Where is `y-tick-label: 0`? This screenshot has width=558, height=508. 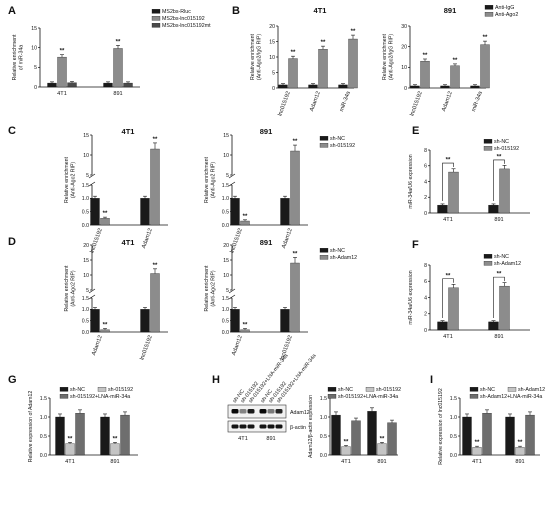 y-tick-label: 0 is located at coordinates (273, 89).